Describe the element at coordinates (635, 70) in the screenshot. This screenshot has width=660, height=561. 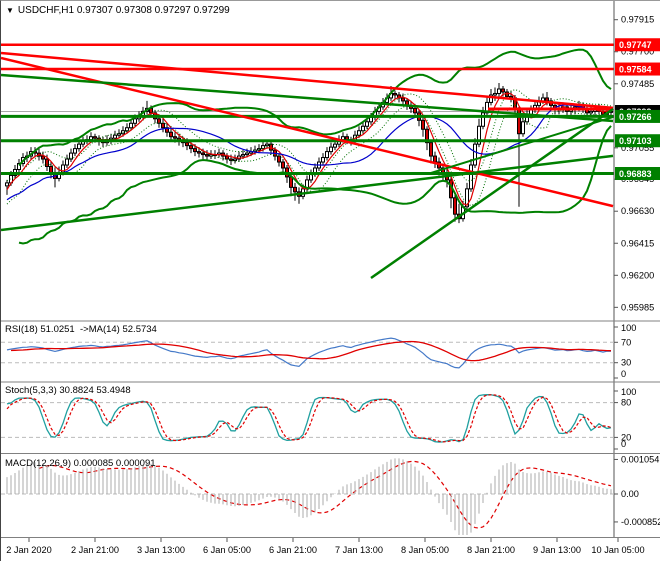
I see `svg-text: 0.97584` at that location.